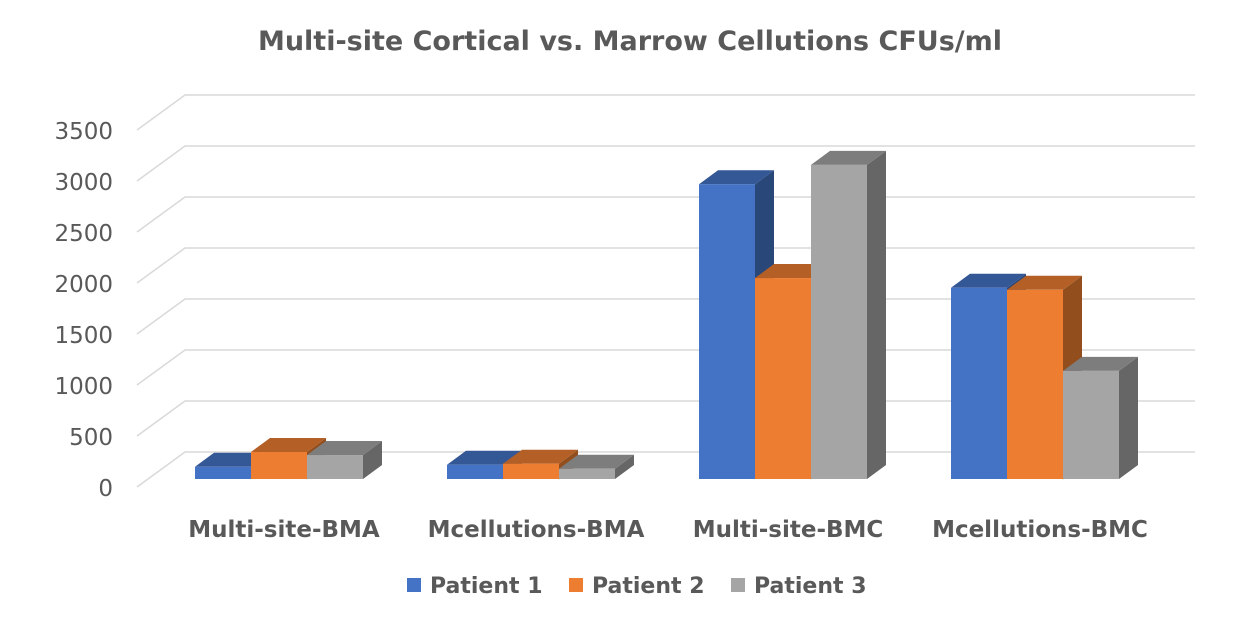 Image resolution: width=1259 pixels, height=621 pixels. What do you see at coordinates (91, 438) in the screenshot?
I see `y-tick-label: 500` at bounding box center [91, 438].